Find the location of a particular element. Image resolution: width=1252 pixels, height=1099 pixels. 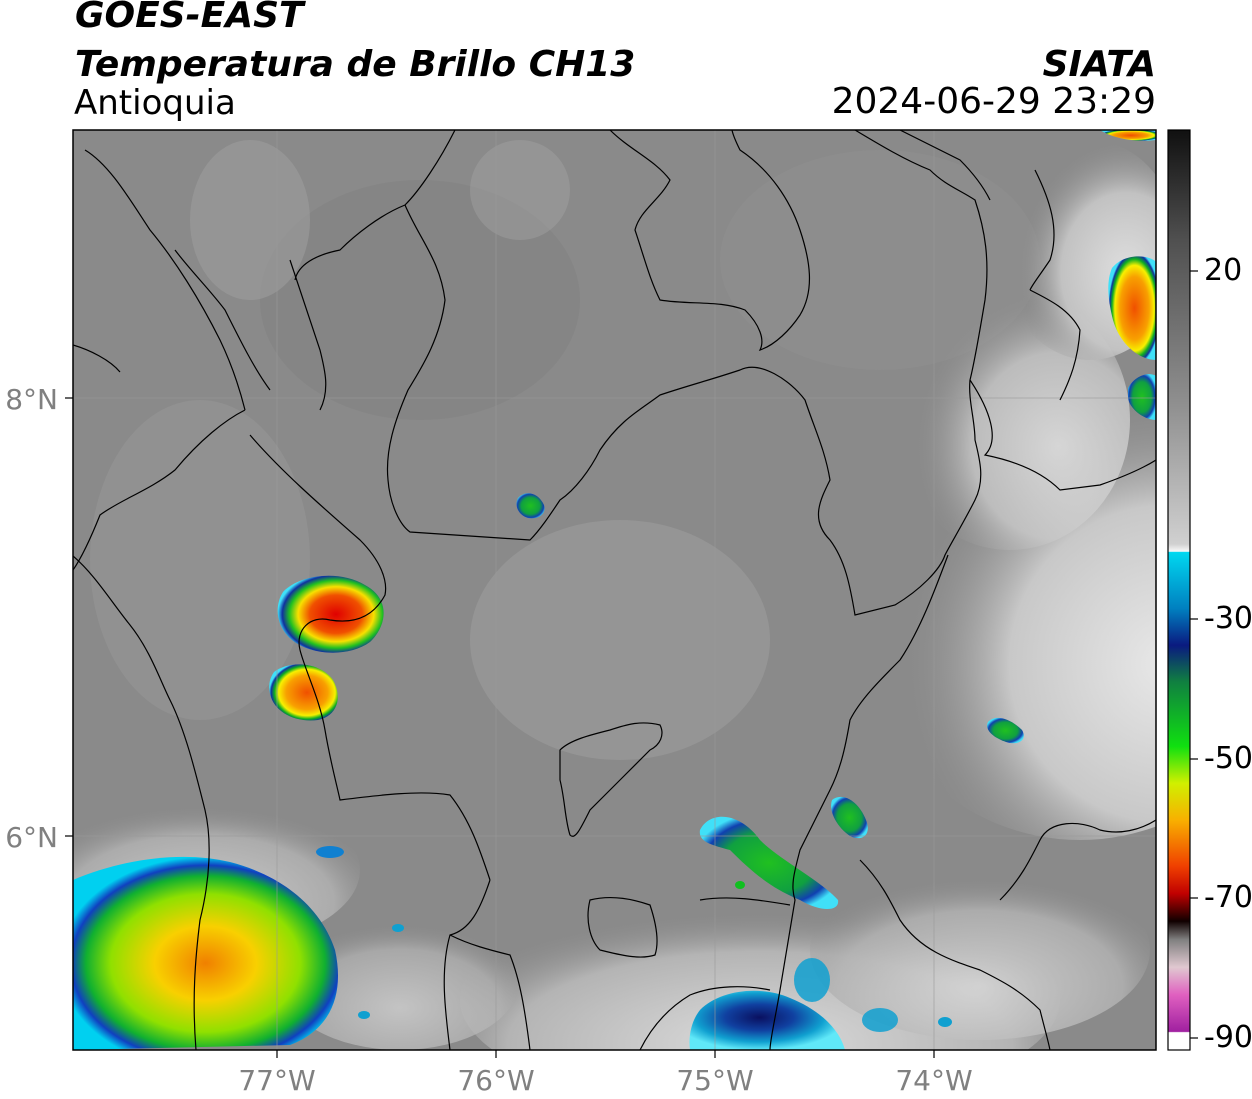

agency-label: SIATA is located at coordinates (1099, 64).